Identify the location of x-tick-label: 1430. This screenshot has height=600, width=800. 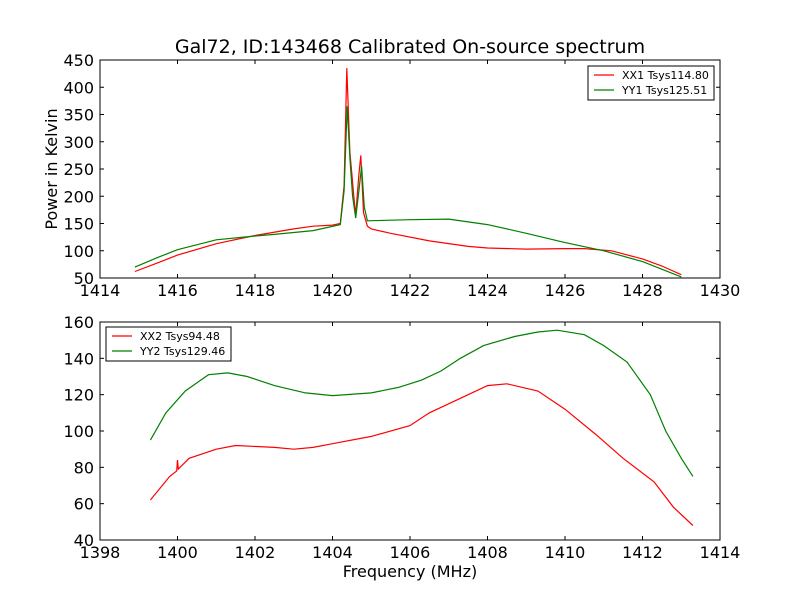
(720, 290).